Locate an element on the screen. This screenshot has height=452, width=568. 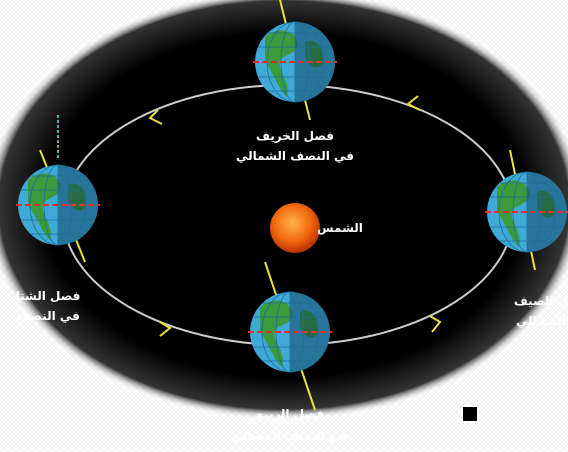
summer-title: ل الصيف is located at coordinates (541, 301).